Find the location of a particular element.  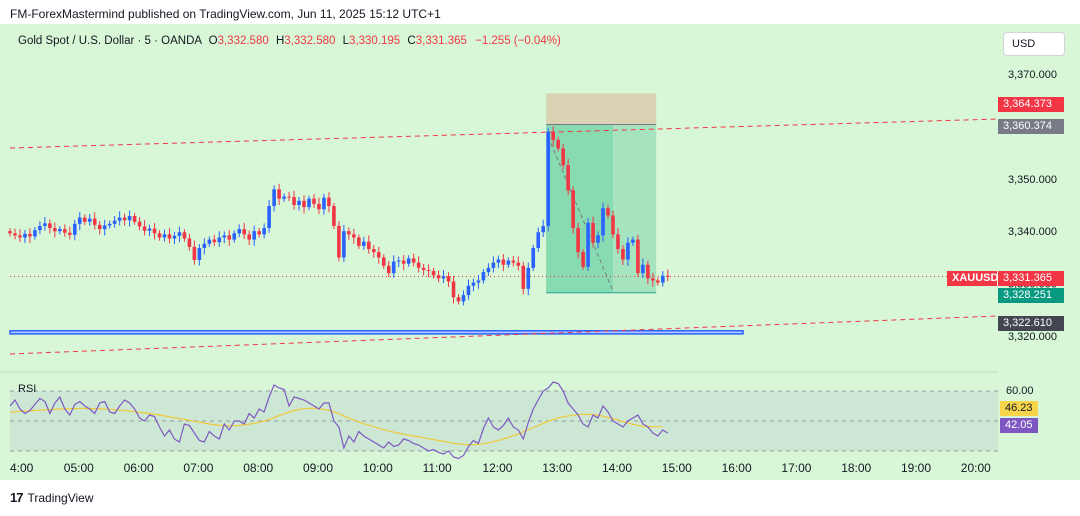

footer is located at coordinates (540, 498).